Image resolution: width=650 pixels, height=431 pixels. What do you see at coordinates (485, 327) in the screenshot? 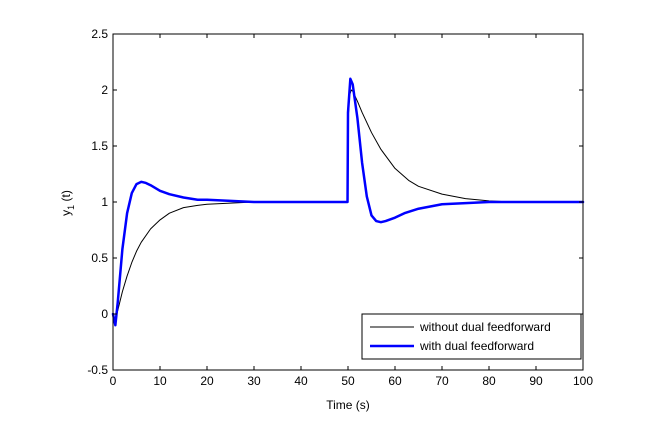
I see `legend-label-without-dual-feedforward: without dual feedforward` at bounding box center [485, 327].